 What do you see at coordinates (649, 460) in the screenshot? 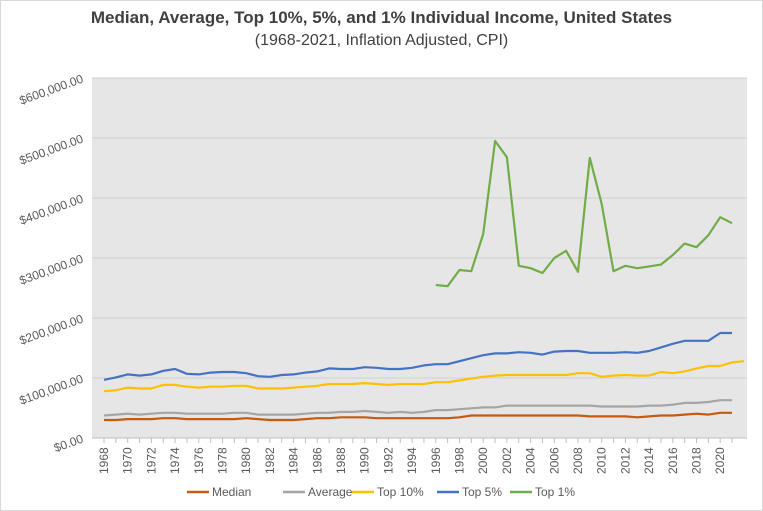
I see `x-tick-label: 2014` at bounding box center [649, 460].